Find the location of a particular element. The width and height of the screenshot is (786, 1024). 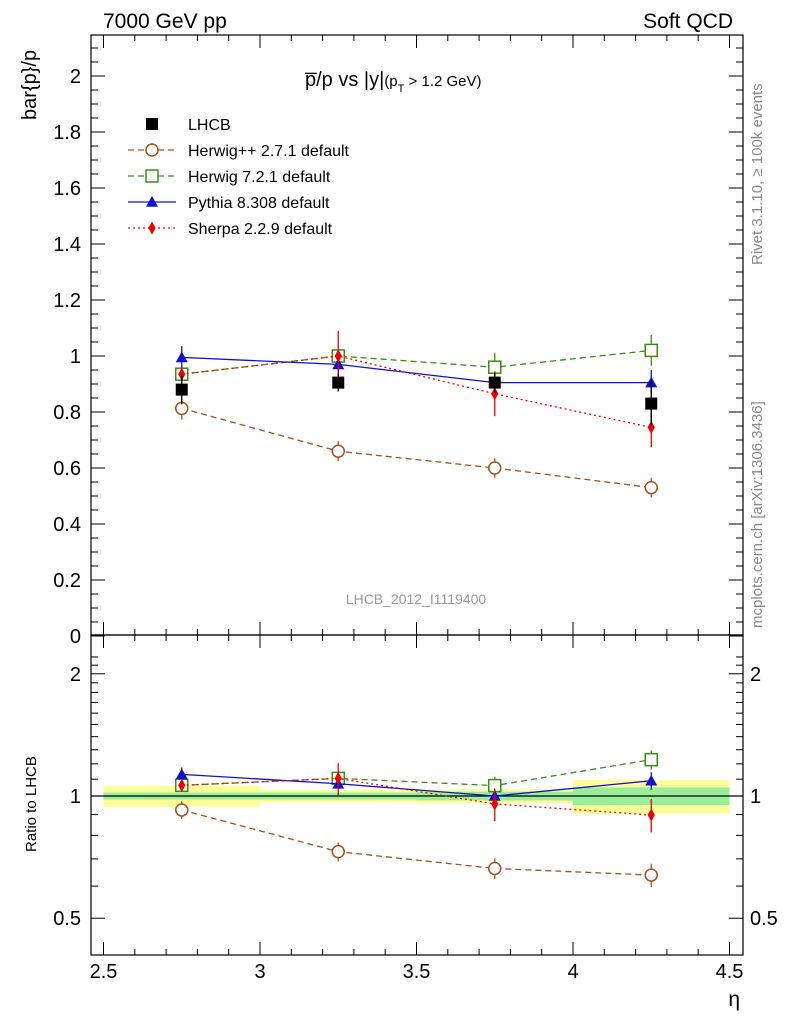

ratio-y-tick-label: 2 is located at coordinates (75, 675).